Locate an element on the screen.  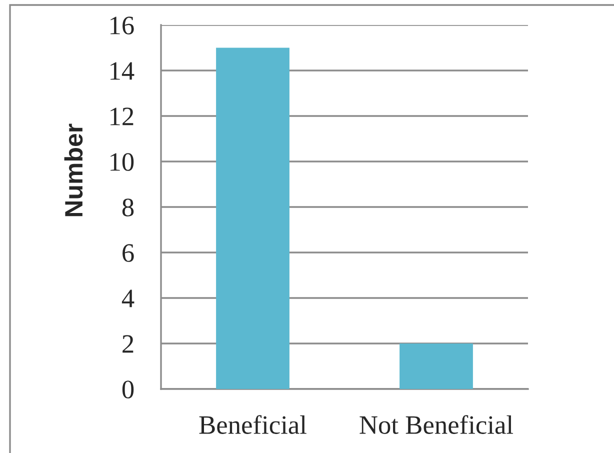
y-tick-label: 6 is located at coordinates (128, 253).